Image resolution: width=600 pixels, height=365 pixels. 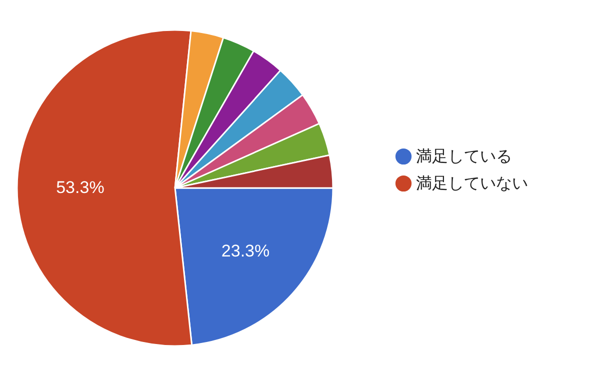 I want to click on legend-label: 満足している, so click(x=464, y=157).